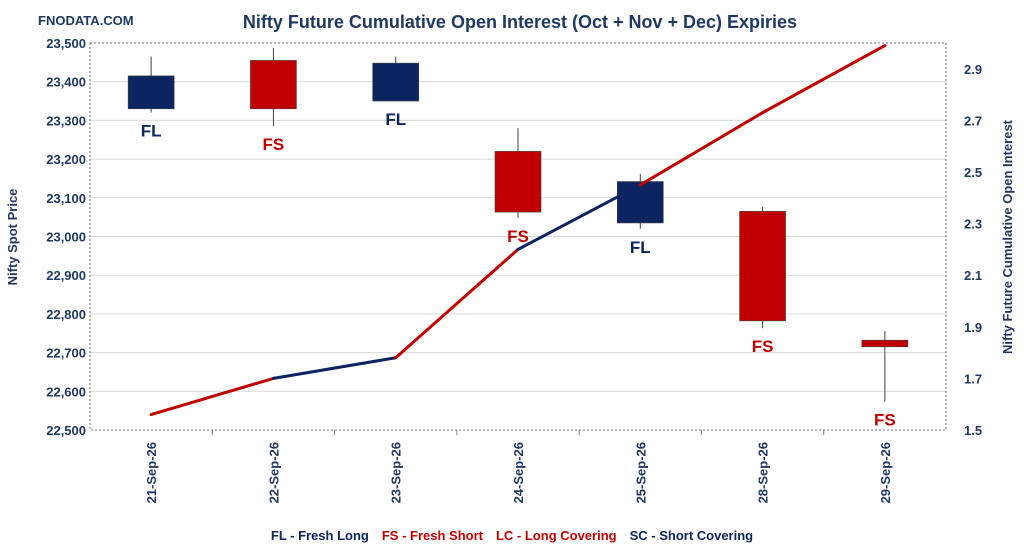  I want to click on y-tick-label: 22,500, so click(66, 430).